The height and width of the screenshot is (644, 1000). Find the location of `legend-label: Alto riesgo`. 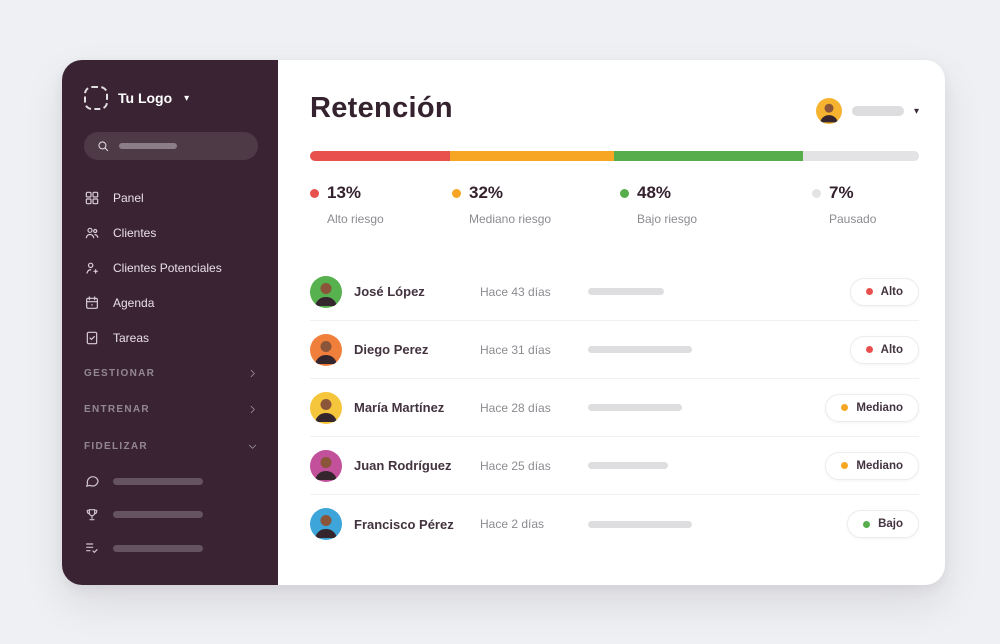

legend-label: Alto riesgo is located at coordinates (355, 219).